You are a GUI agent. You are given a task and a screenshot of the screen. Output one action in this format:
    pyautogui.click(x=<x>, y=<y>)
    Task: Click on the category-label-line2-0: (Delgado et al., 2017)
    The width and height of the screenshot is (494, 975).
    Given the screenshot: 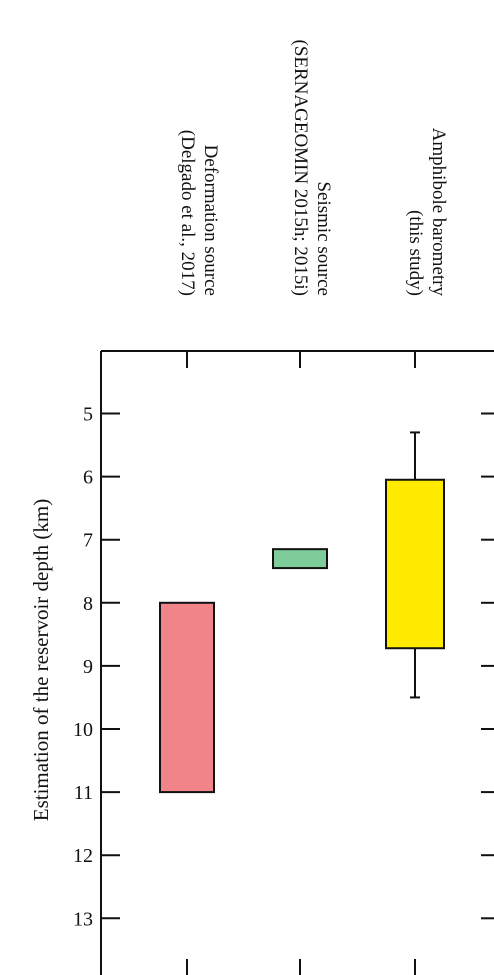 What is the action you would take?
    pyautogui.click(x=187, y=213)
    